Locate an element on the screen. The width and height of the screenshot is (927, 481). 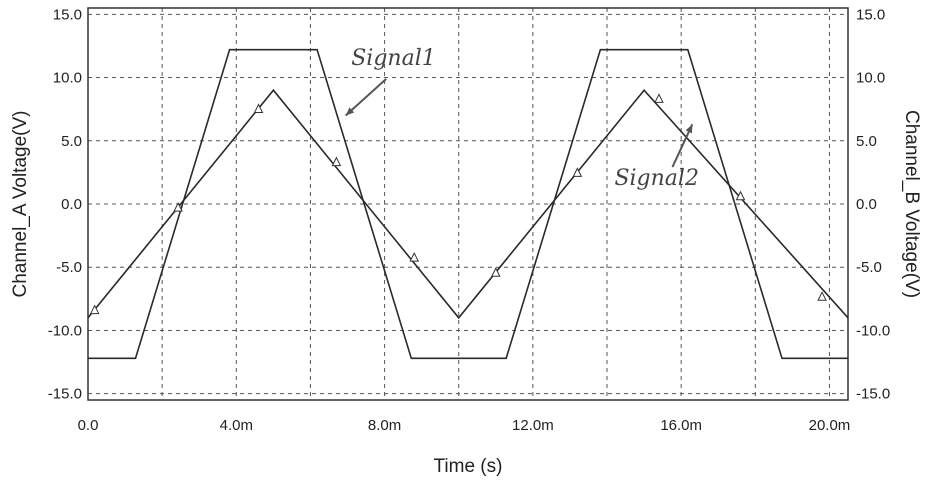
y-axis-title-right: Channel_B Voltage(V) is located at coordinates (911, 204).